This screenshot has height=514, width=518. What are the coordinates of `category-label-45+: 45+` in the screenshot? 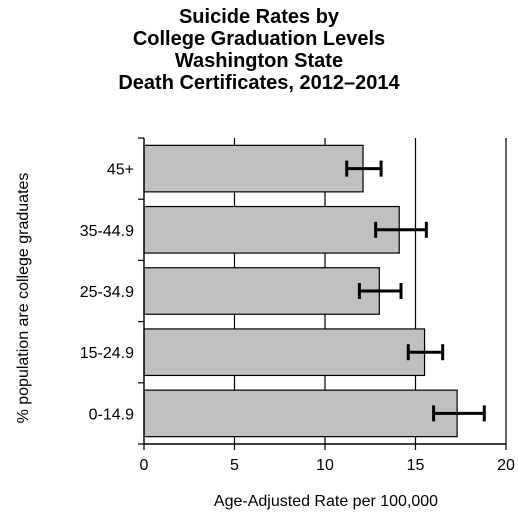 It's located at (120, 170).